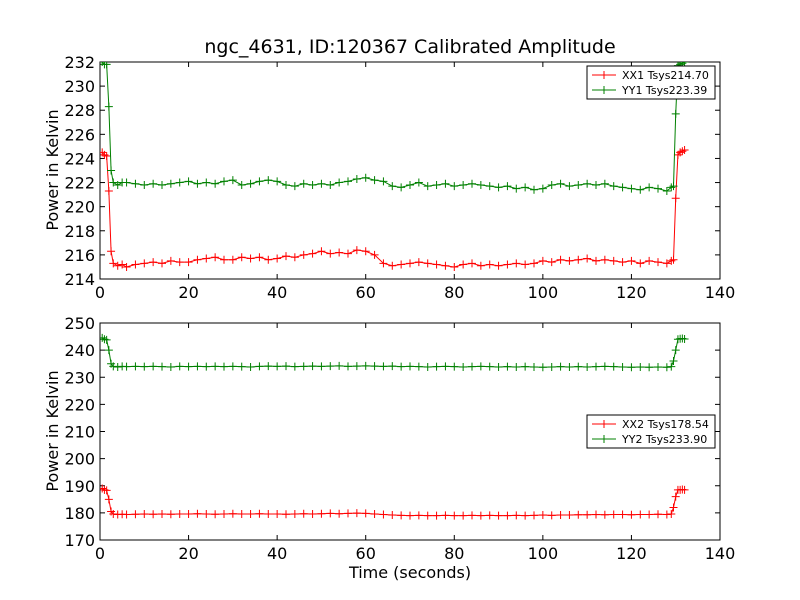  What do you see at coordinates (720, 292) in the screenshot?
I see `x-tick-label: 140` at bounding box center [720, 292].